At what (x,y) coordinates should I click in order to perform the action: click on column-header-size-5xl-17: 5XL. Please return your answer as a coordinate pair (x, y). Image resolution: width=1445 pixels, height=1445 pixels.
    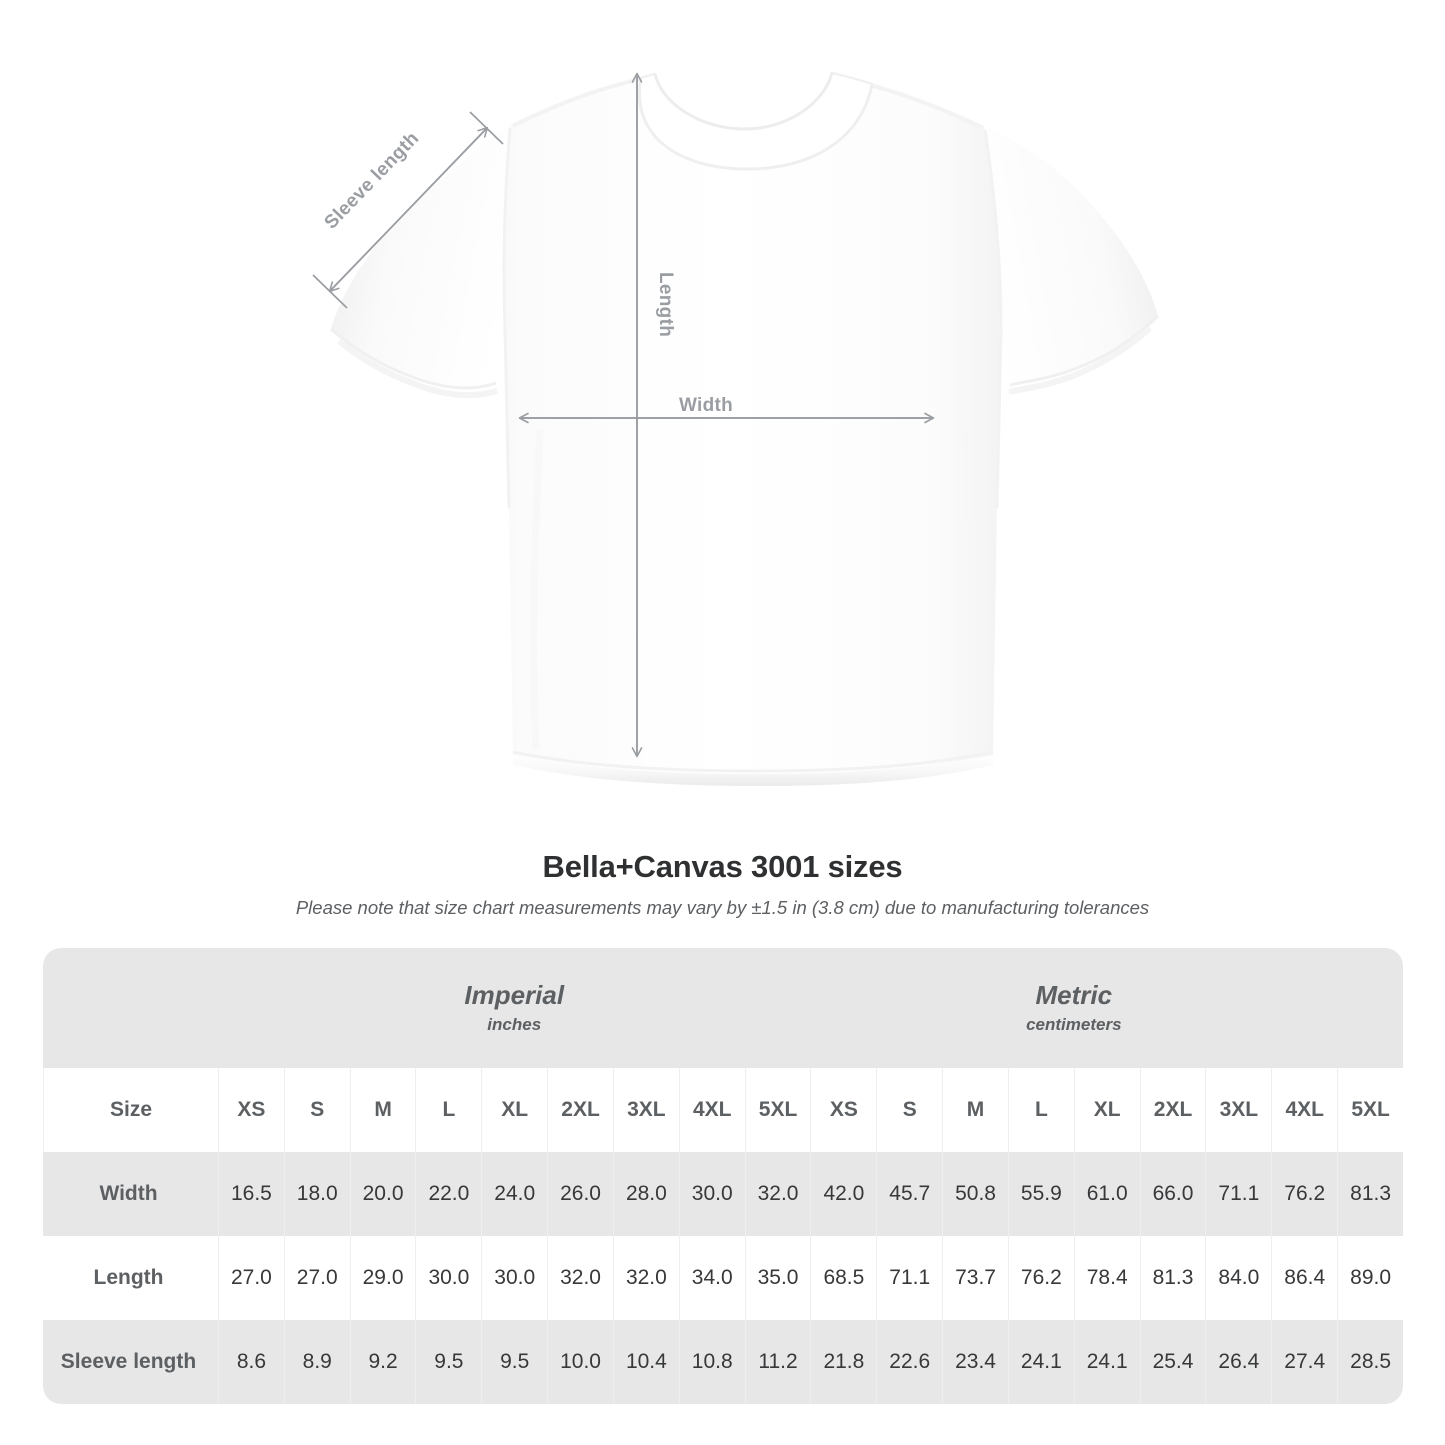
    Looking at the image, I should click on (1370, 1110).